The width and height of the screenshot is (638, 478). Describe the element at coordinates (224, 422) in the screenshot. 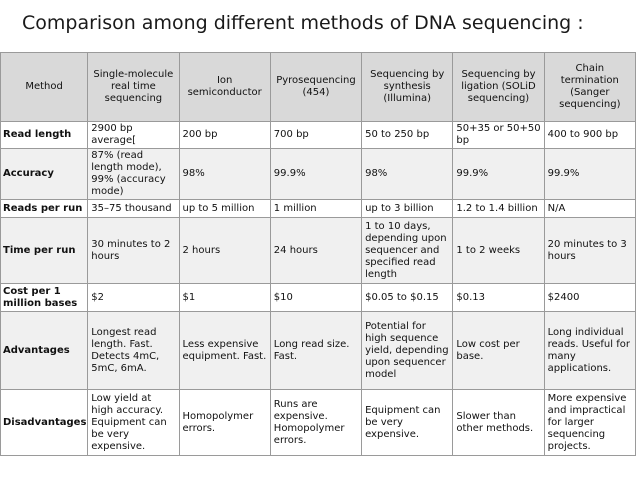

I see `table-cell: Homopolymer errors.` at that location.